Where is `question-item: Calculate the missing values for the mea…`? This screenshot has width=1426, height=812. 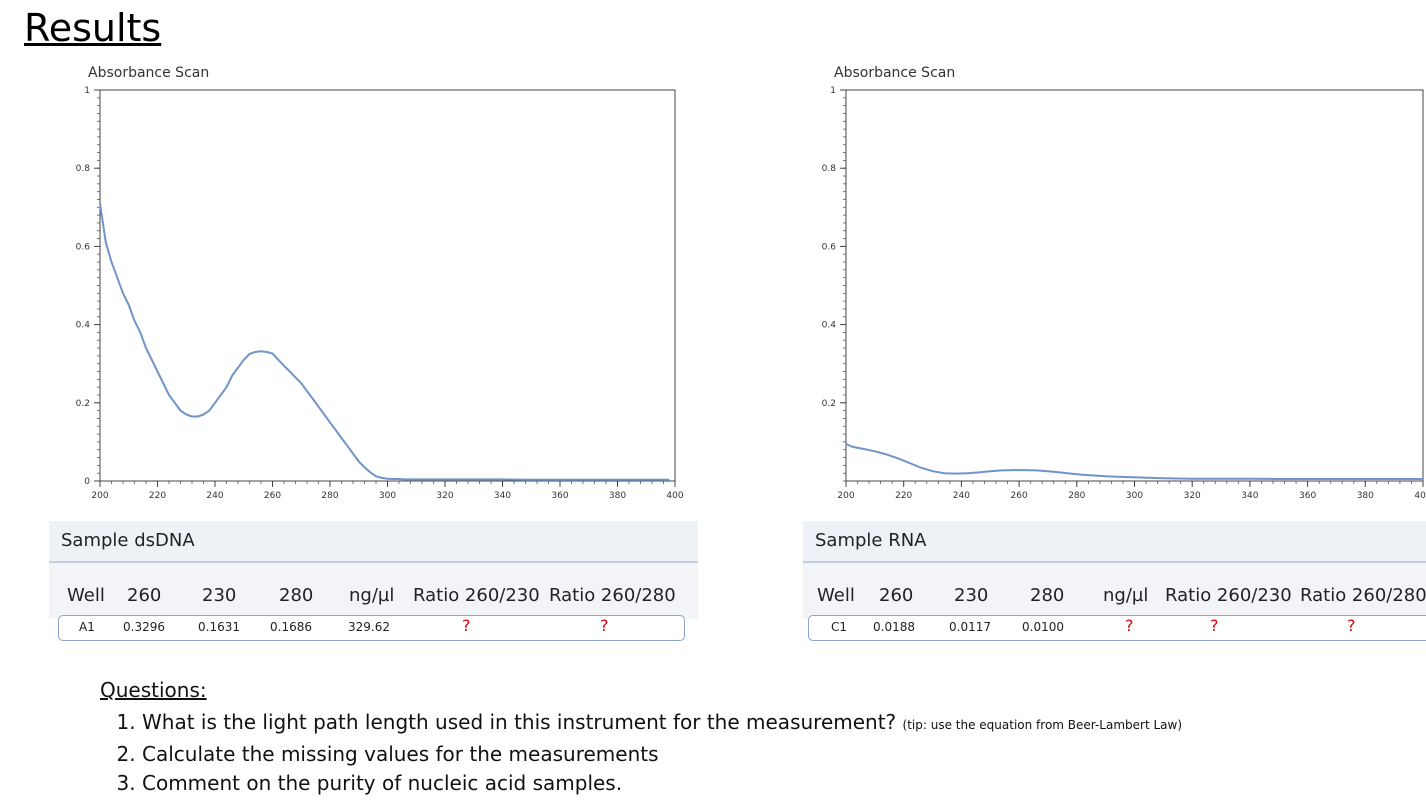
question-item: Calculate the missing values for the mea… is located at coordinates (662, 754).